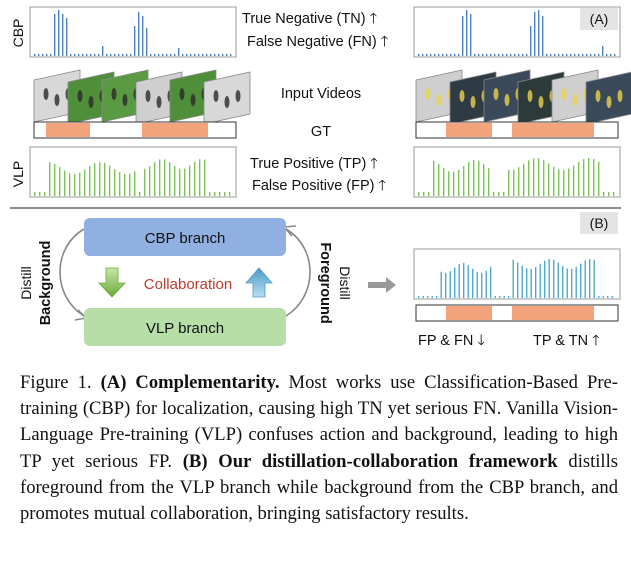  Describe the element at coordinates (185, 237) in the screenshot. I see `cbp-branch-box` at that location.